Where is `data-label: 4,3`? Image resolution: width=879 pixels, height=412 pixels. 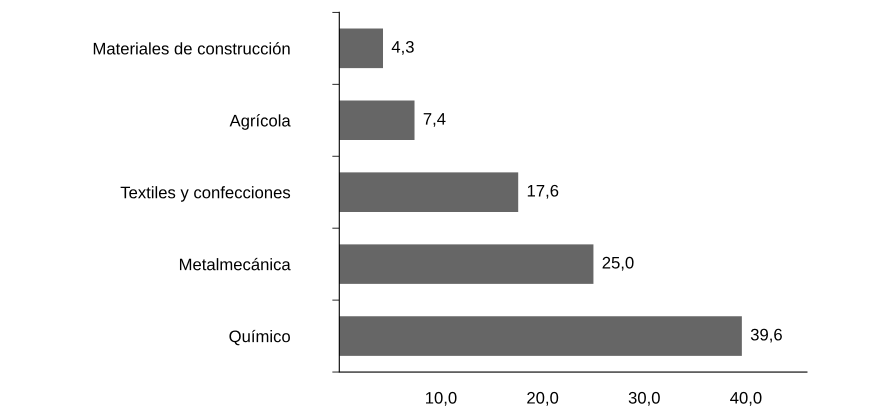
data-label: 4,3 is located at coordinates (403, 48).